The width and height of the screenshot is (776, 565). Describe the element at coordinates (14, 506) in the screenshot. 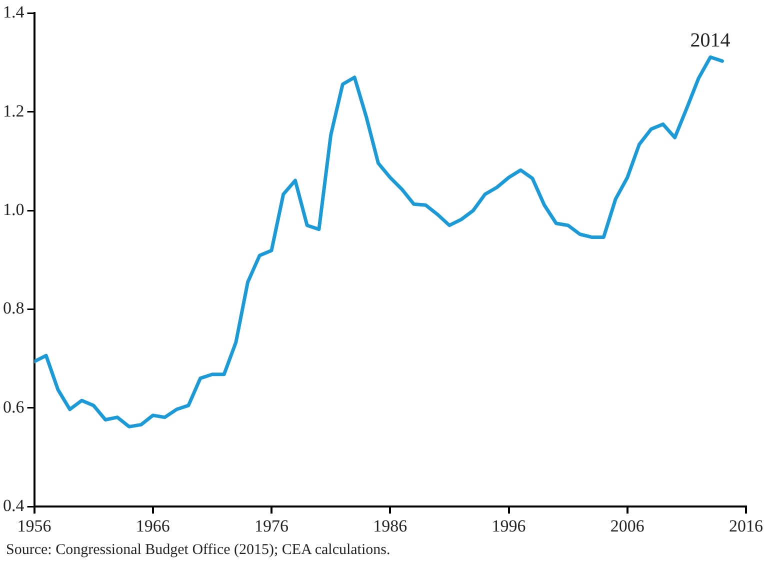

I see `y-tick-label: 0.4` at that location.